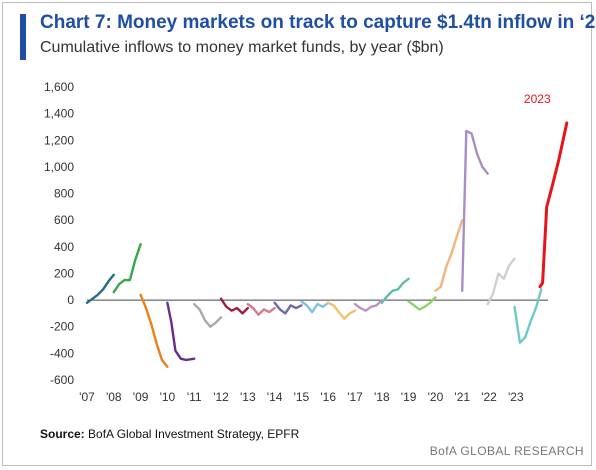 This screenshot has width=596, height=470. I want to click on x-tick-label: '17, so click(355, 397).